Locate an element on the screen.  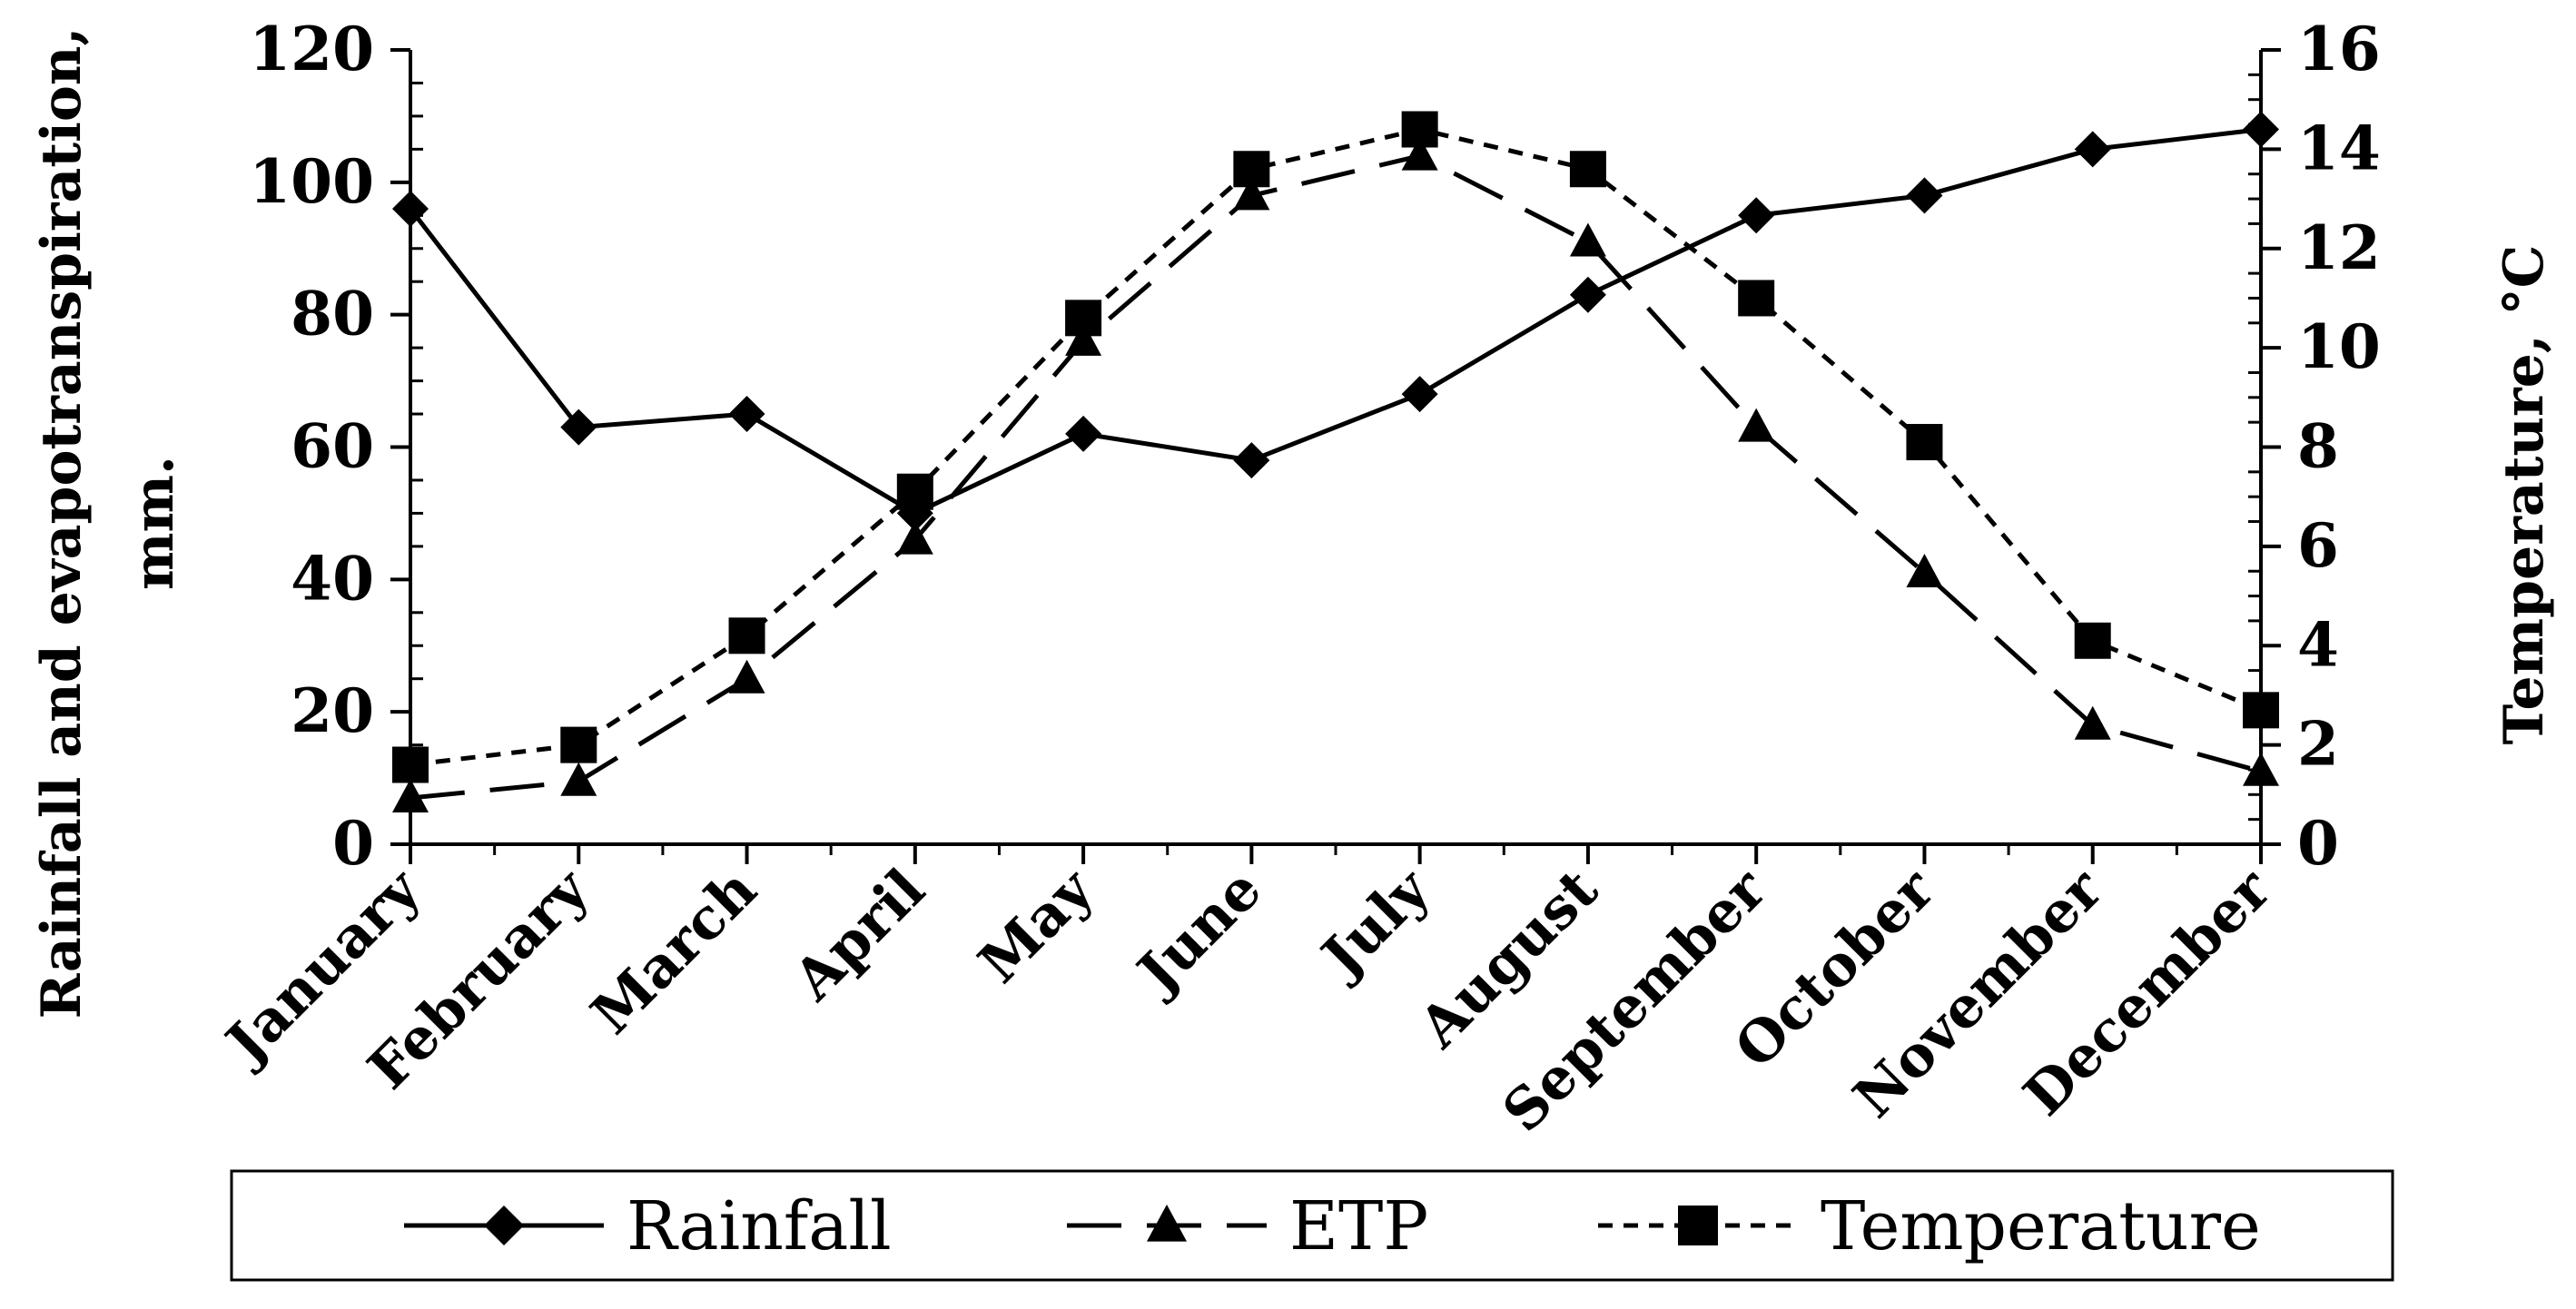
y2-tick-label: 16 is located at coordinates (2339, 49).